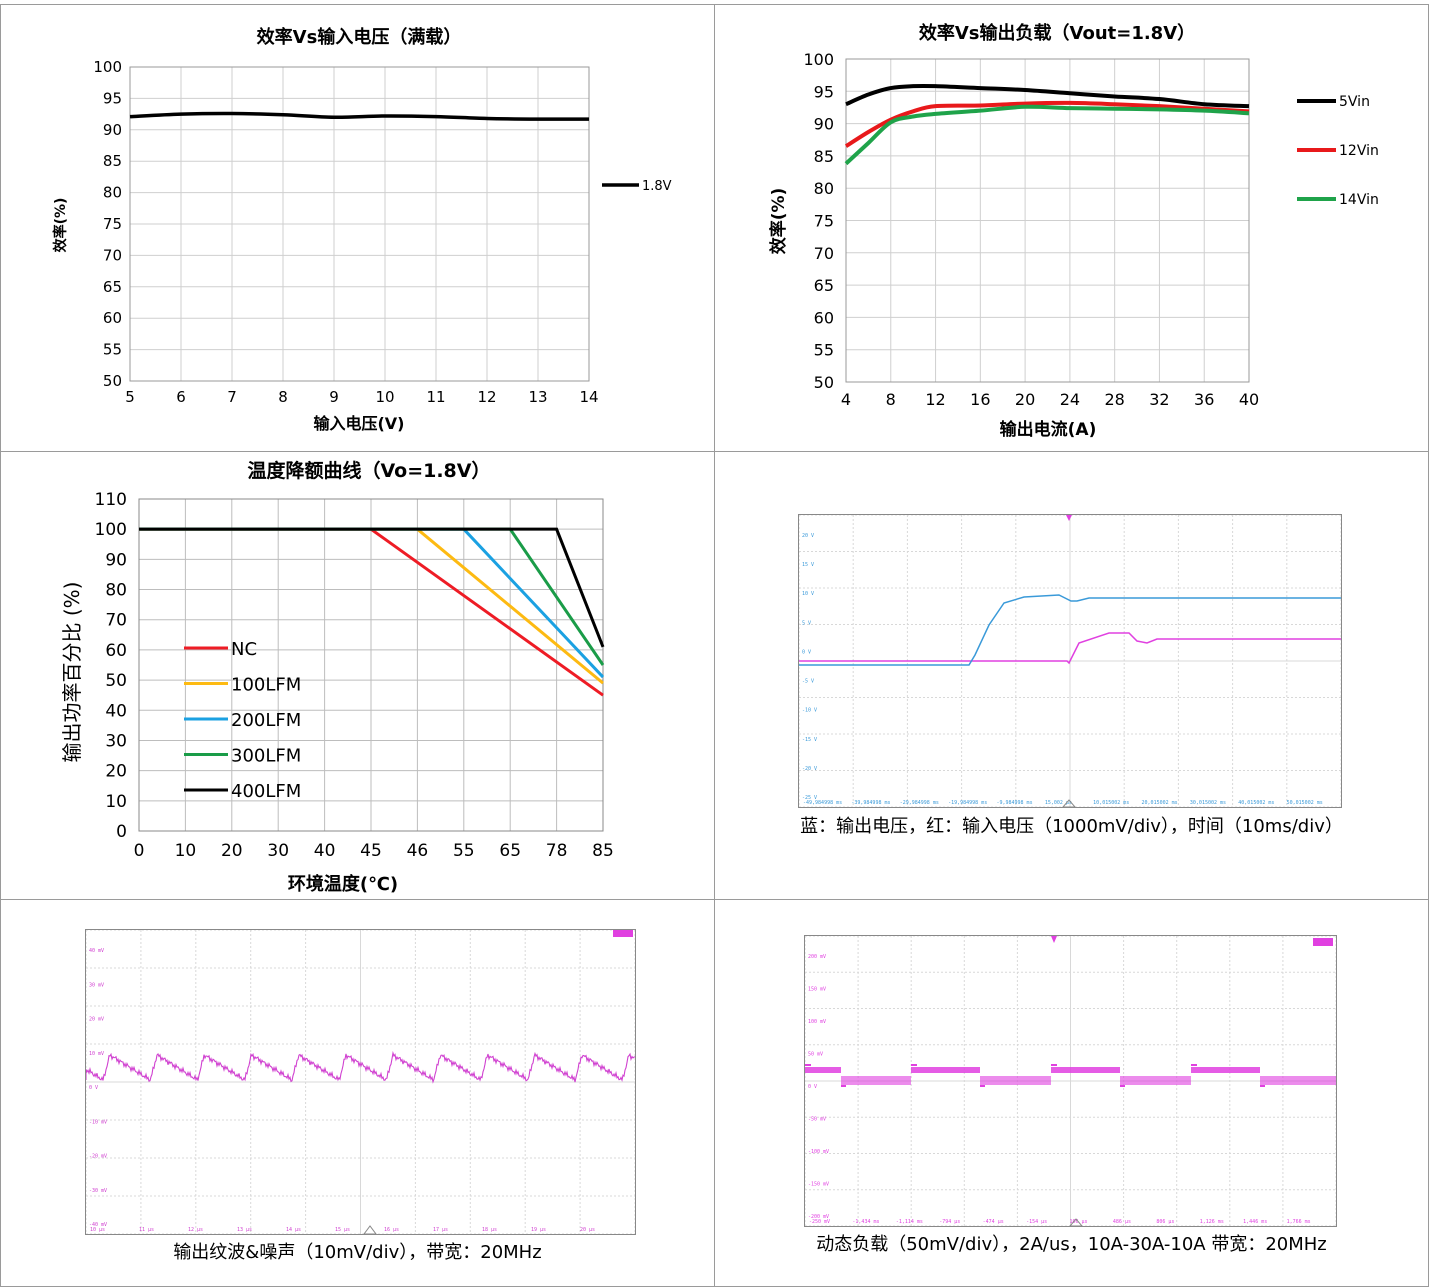  I want to click on x-tick-label: 55, so click(464, 851).